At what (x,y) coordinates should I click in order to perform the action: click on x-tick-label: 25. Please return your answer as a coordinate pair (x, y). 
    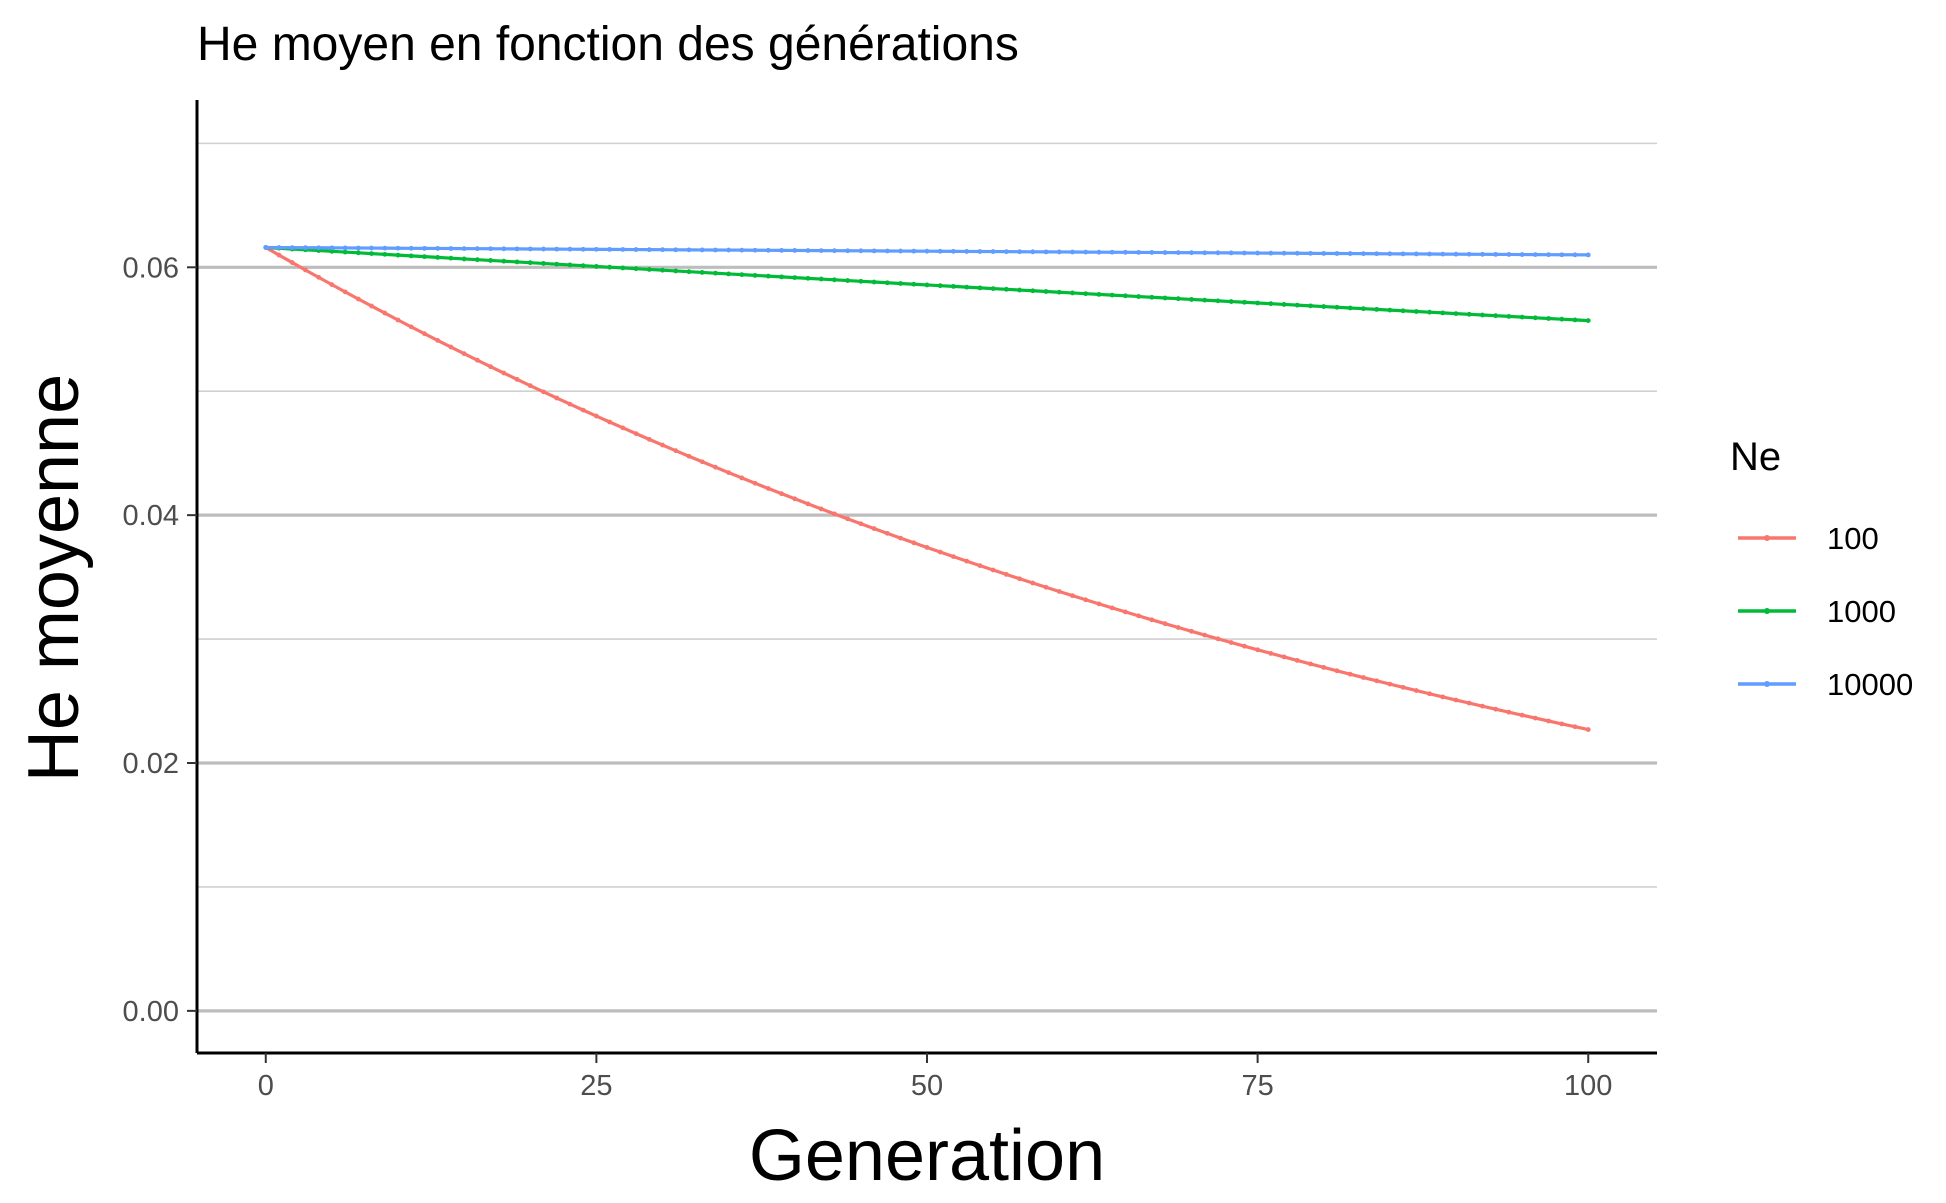
    Looking at the image, I should click on (596, 1086).